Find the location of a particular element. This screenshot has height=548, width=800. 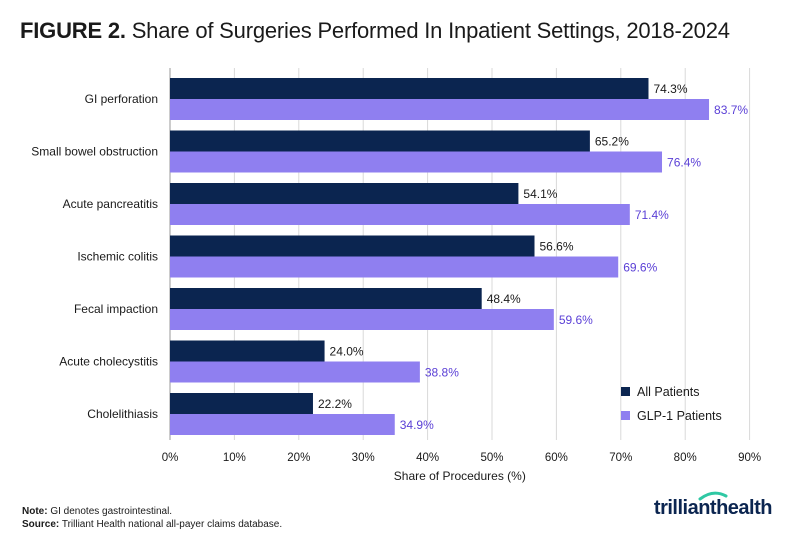

category-label: GI perforation is located at coordinates (121, 99).